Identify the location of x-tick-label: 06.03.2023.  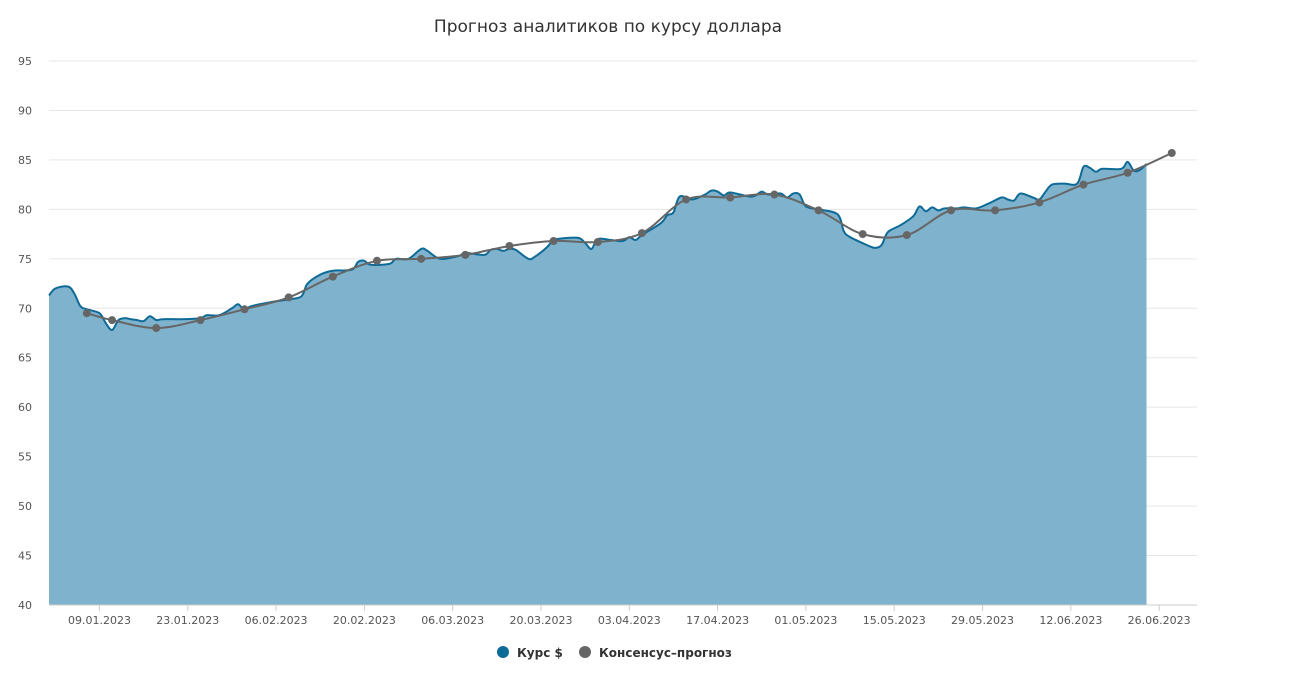
(452, 620).